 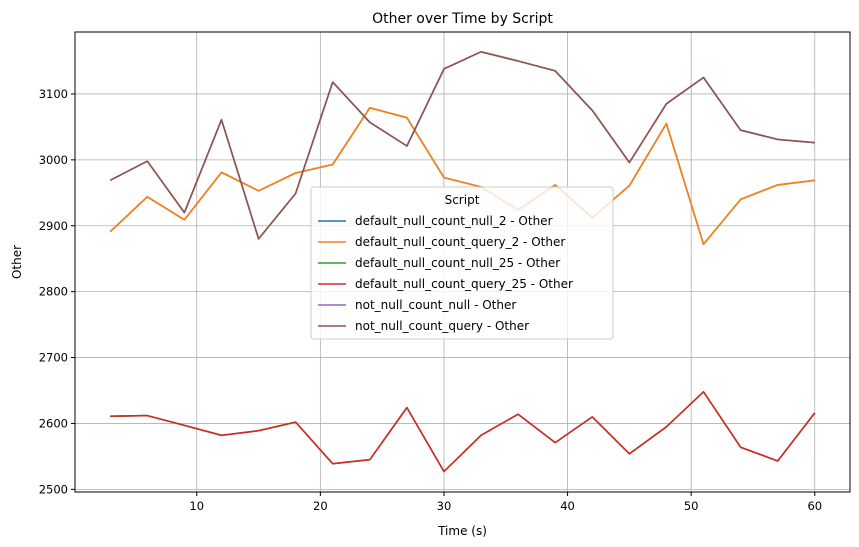 What do you see at coordinates (454, 221) in the screenshot?
I see `legend-label: default_null_count_null_2 - Other` at bounding box center [454, 221].